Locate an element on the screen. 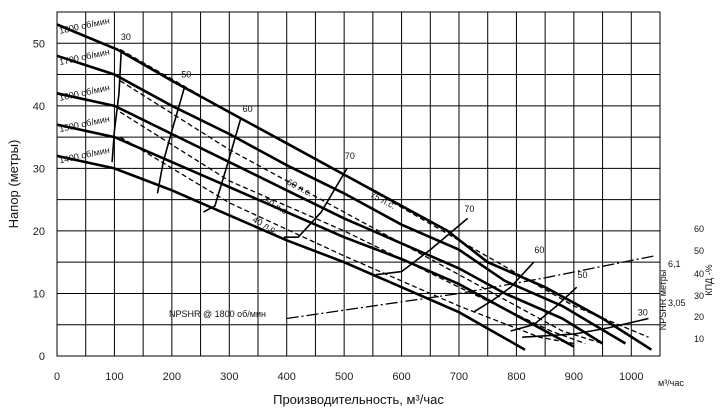  y-tick-label: 0 is located at coordinates (42, 357).